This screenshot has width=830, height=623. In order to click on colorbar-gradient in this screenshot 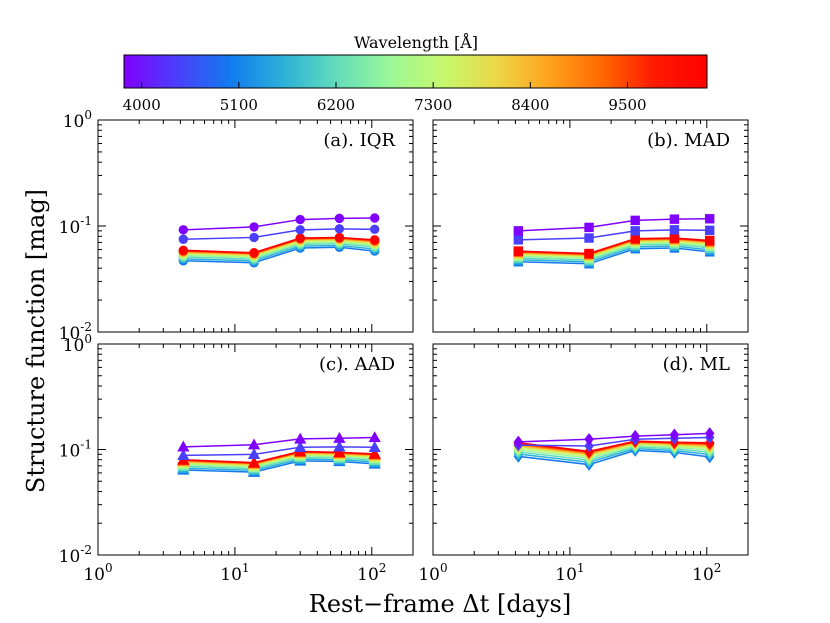, I will do `click(415, 71)`.